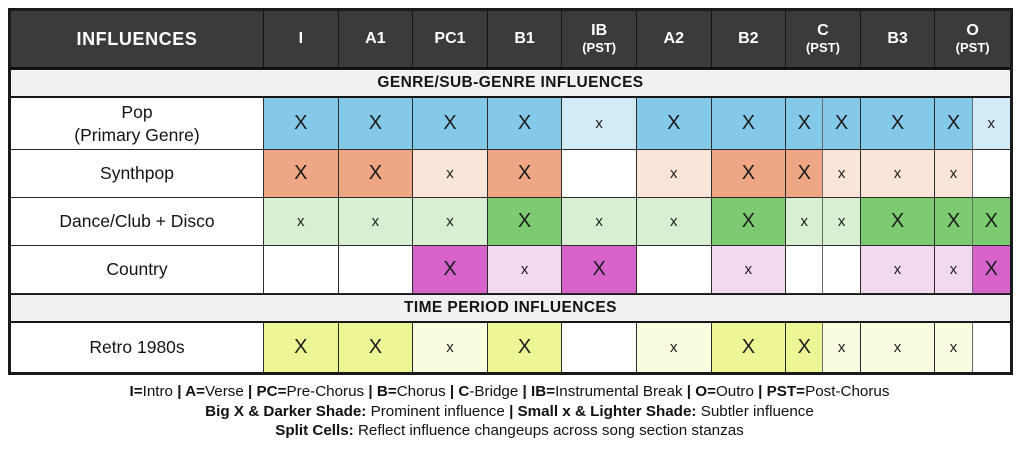 This screenshot has width=1019, height=453. Describe the element at coordinates (386, 391) in the screenshot. I see `legend-segment: B=` at that location.